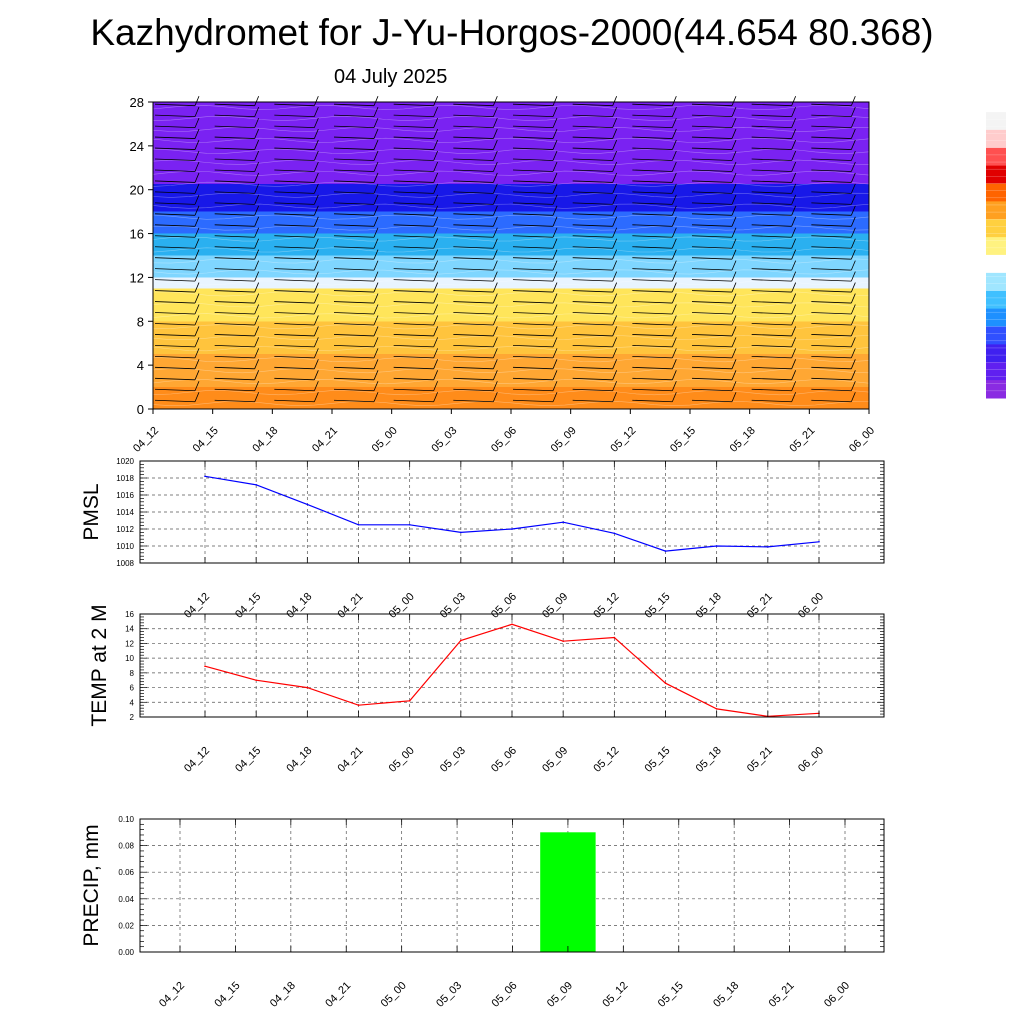 This screenshot has height=1024, width=1024. Describe the element at coordinates (560, 995) in the screenshot. I see `x-tick-label: 05_09` at that location.